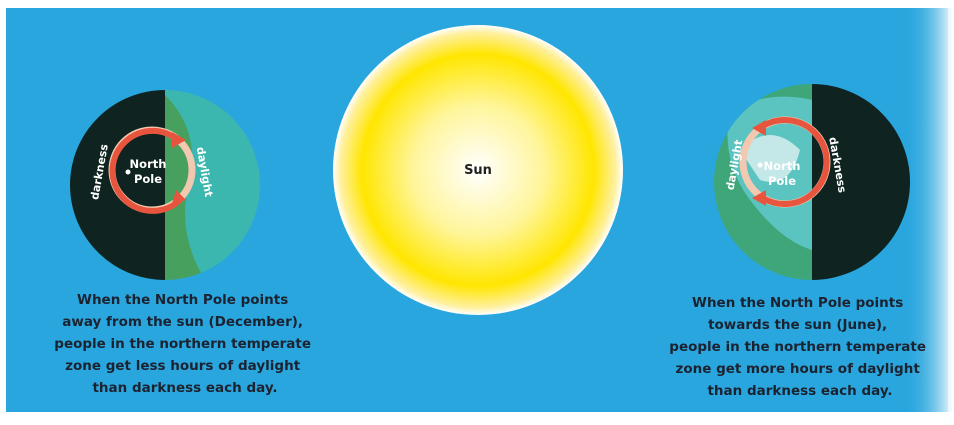 This screenshot has height=425, width=954. I want to click on caption-line: zone get less hours of daylight, so click(183, 366).